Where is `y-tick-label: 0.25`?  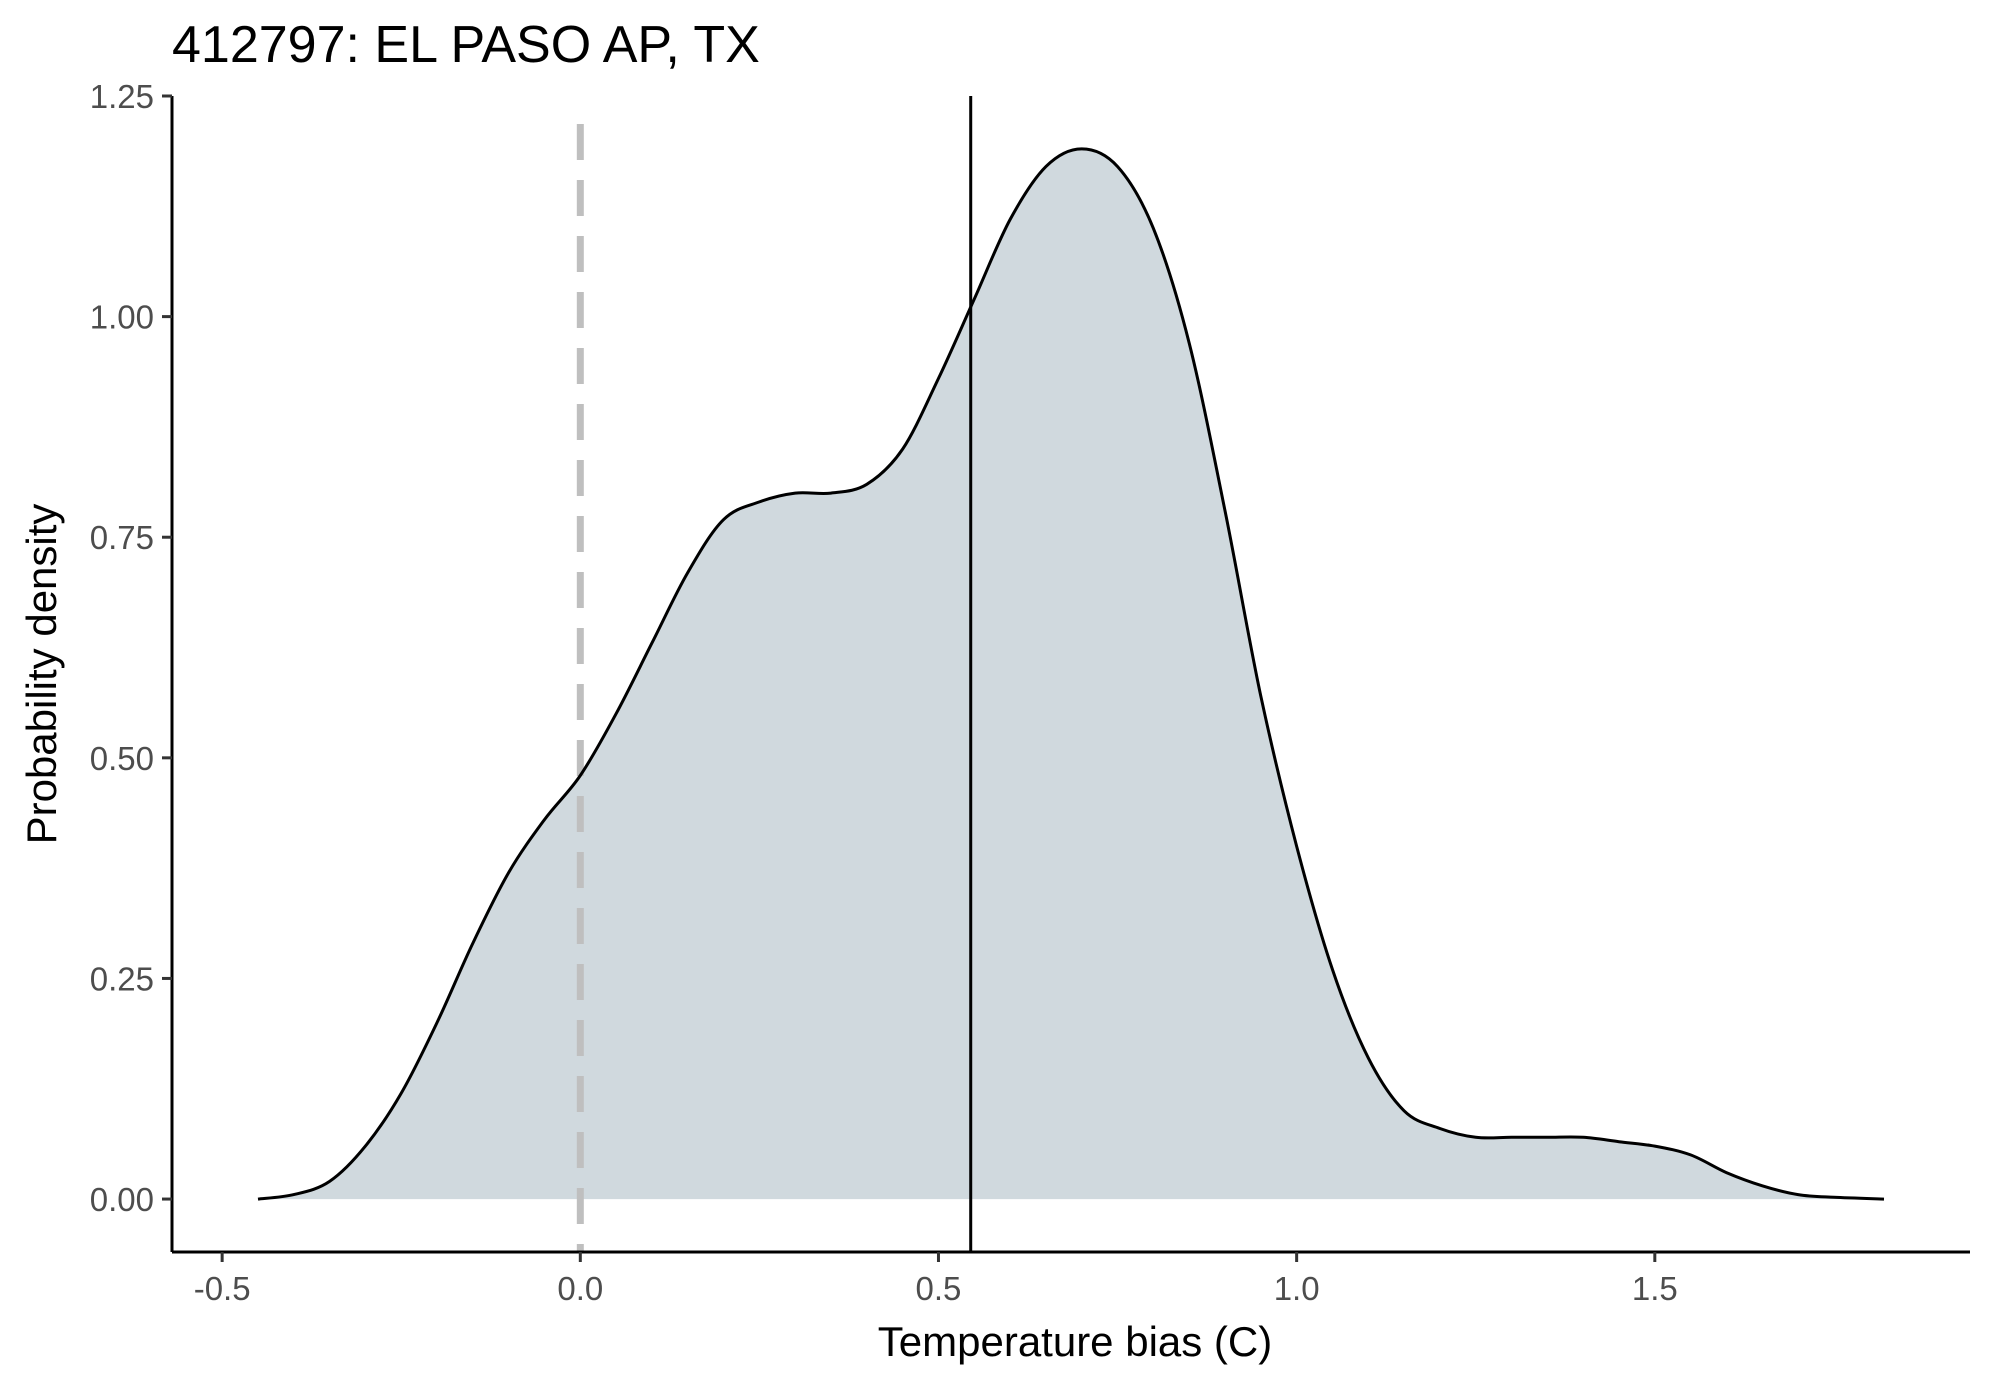
y-tick-label: 0.25 is located at coordinates (122, 978).